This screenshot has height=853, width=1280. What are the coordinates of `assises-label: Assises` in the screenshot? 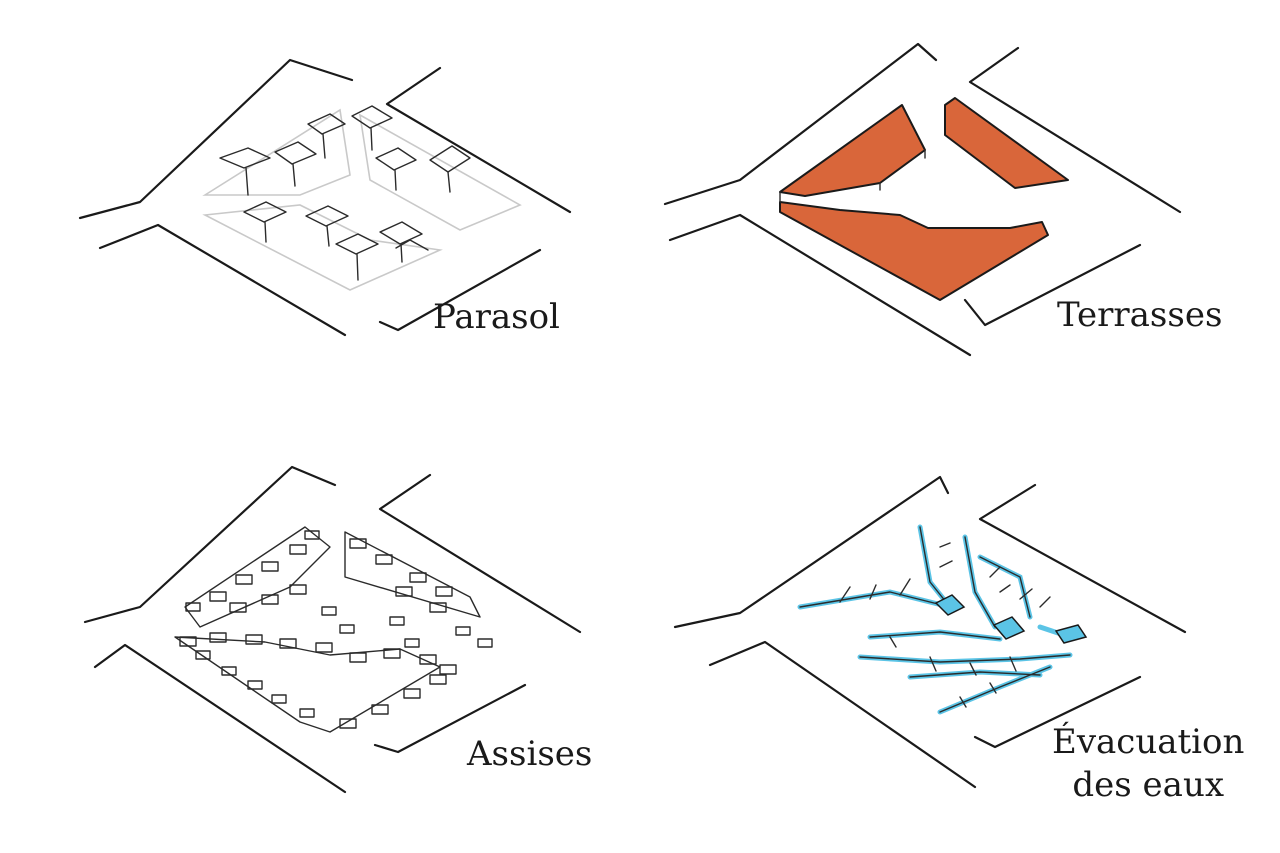 It's located at (530, 754).